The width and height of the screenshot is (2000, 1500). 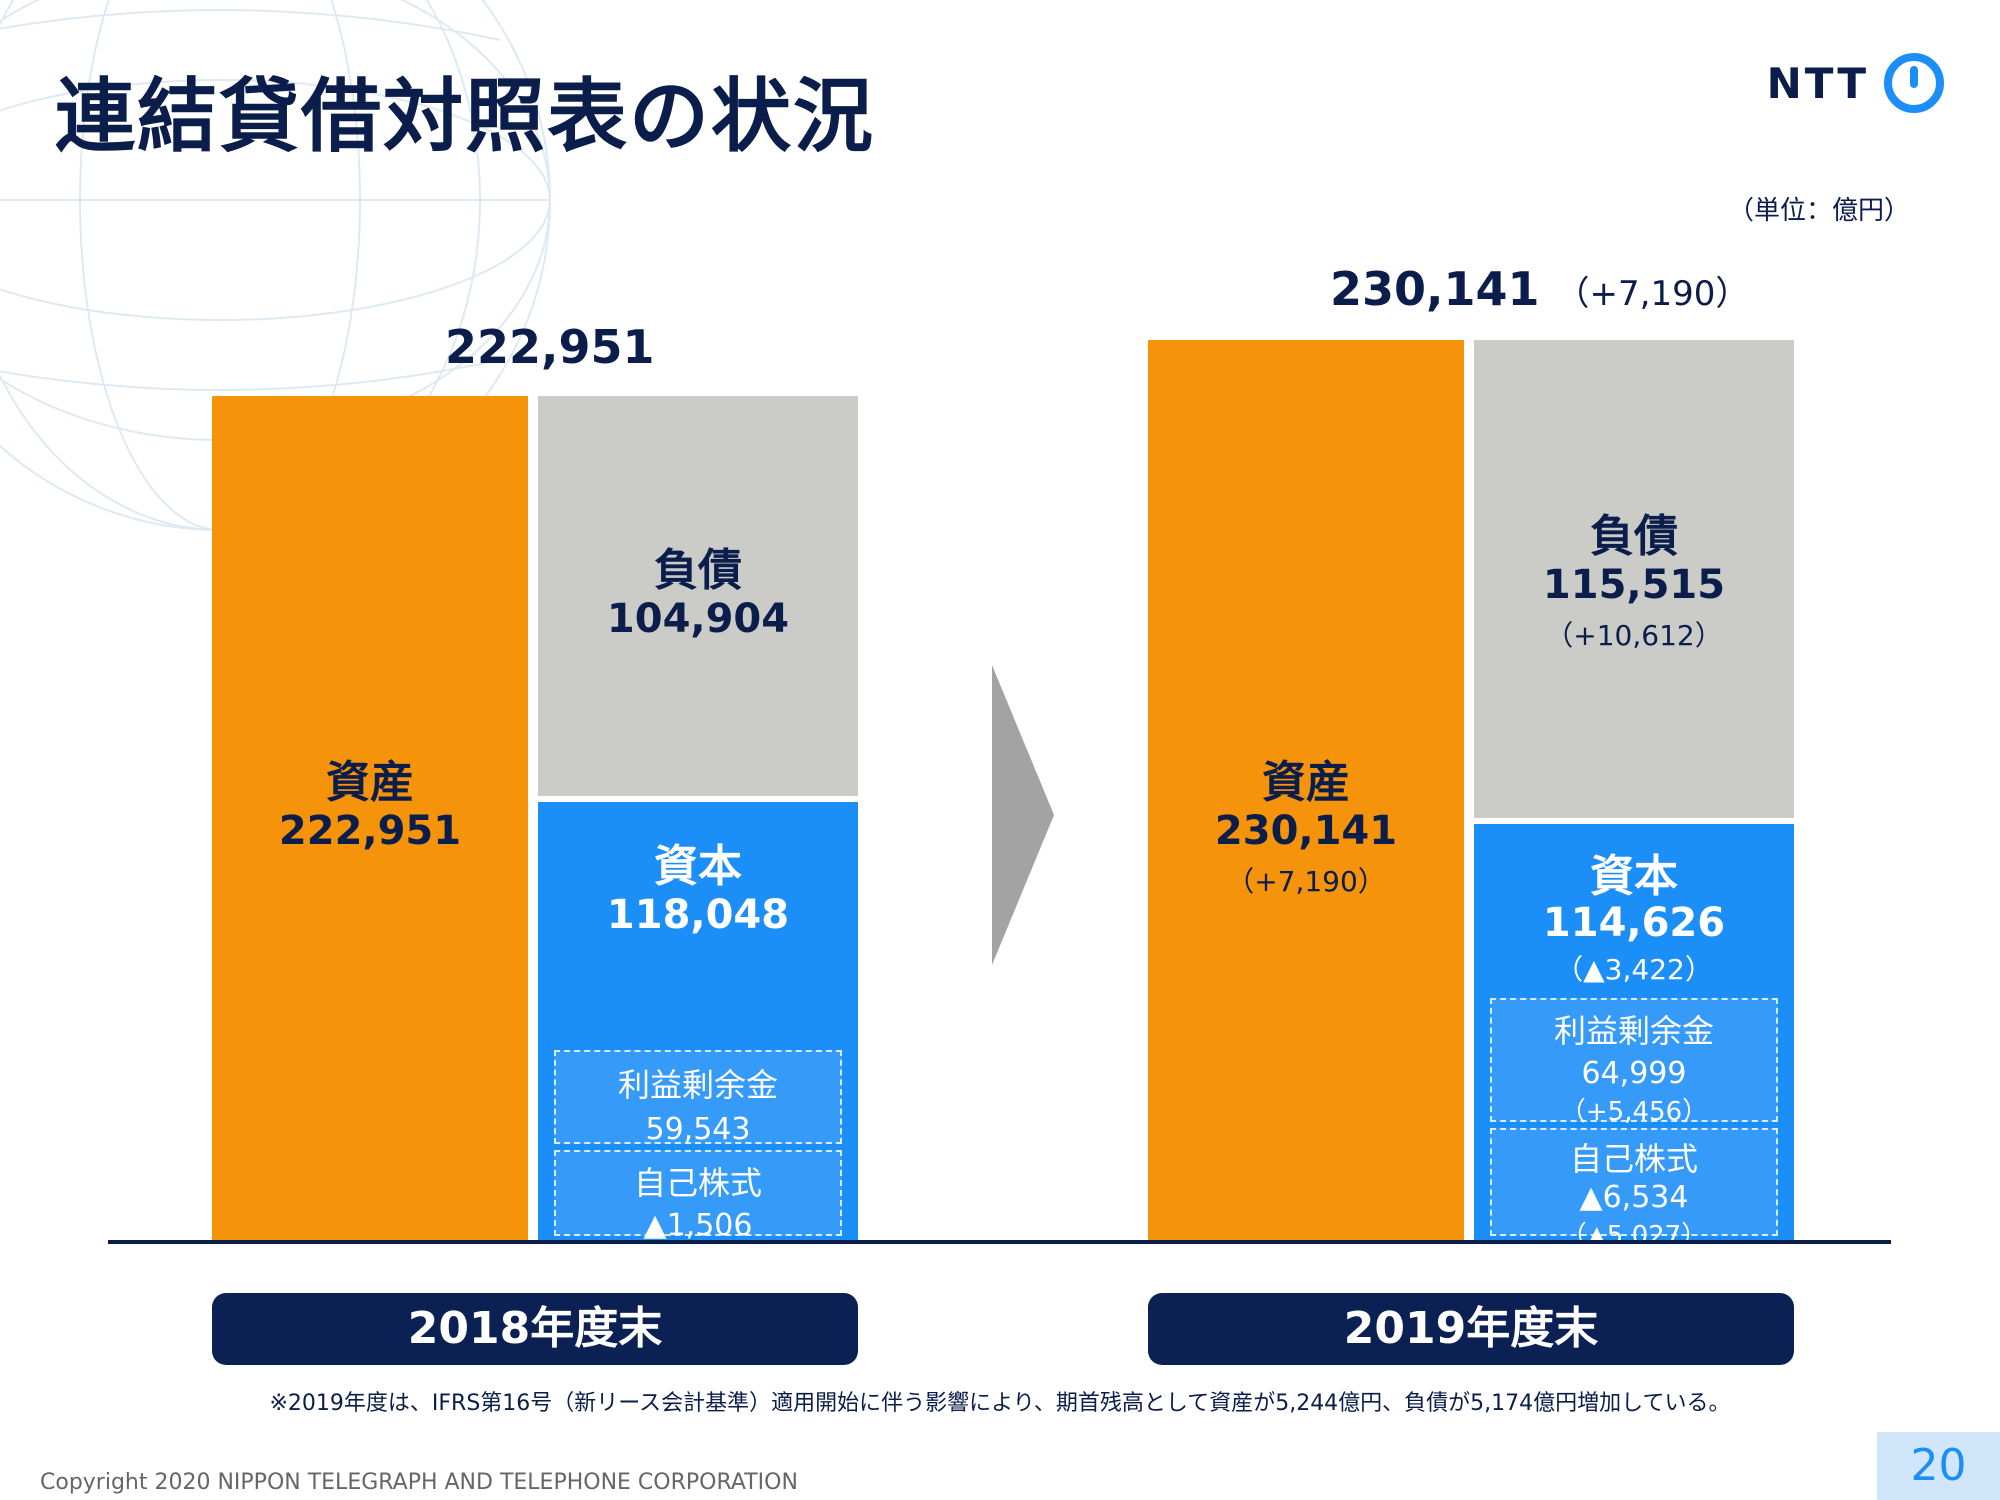 What do you see at coordinates (698, 866) in the screenshot?
I see `equity-2018-label: 資本` at bounding box center [698, 866].